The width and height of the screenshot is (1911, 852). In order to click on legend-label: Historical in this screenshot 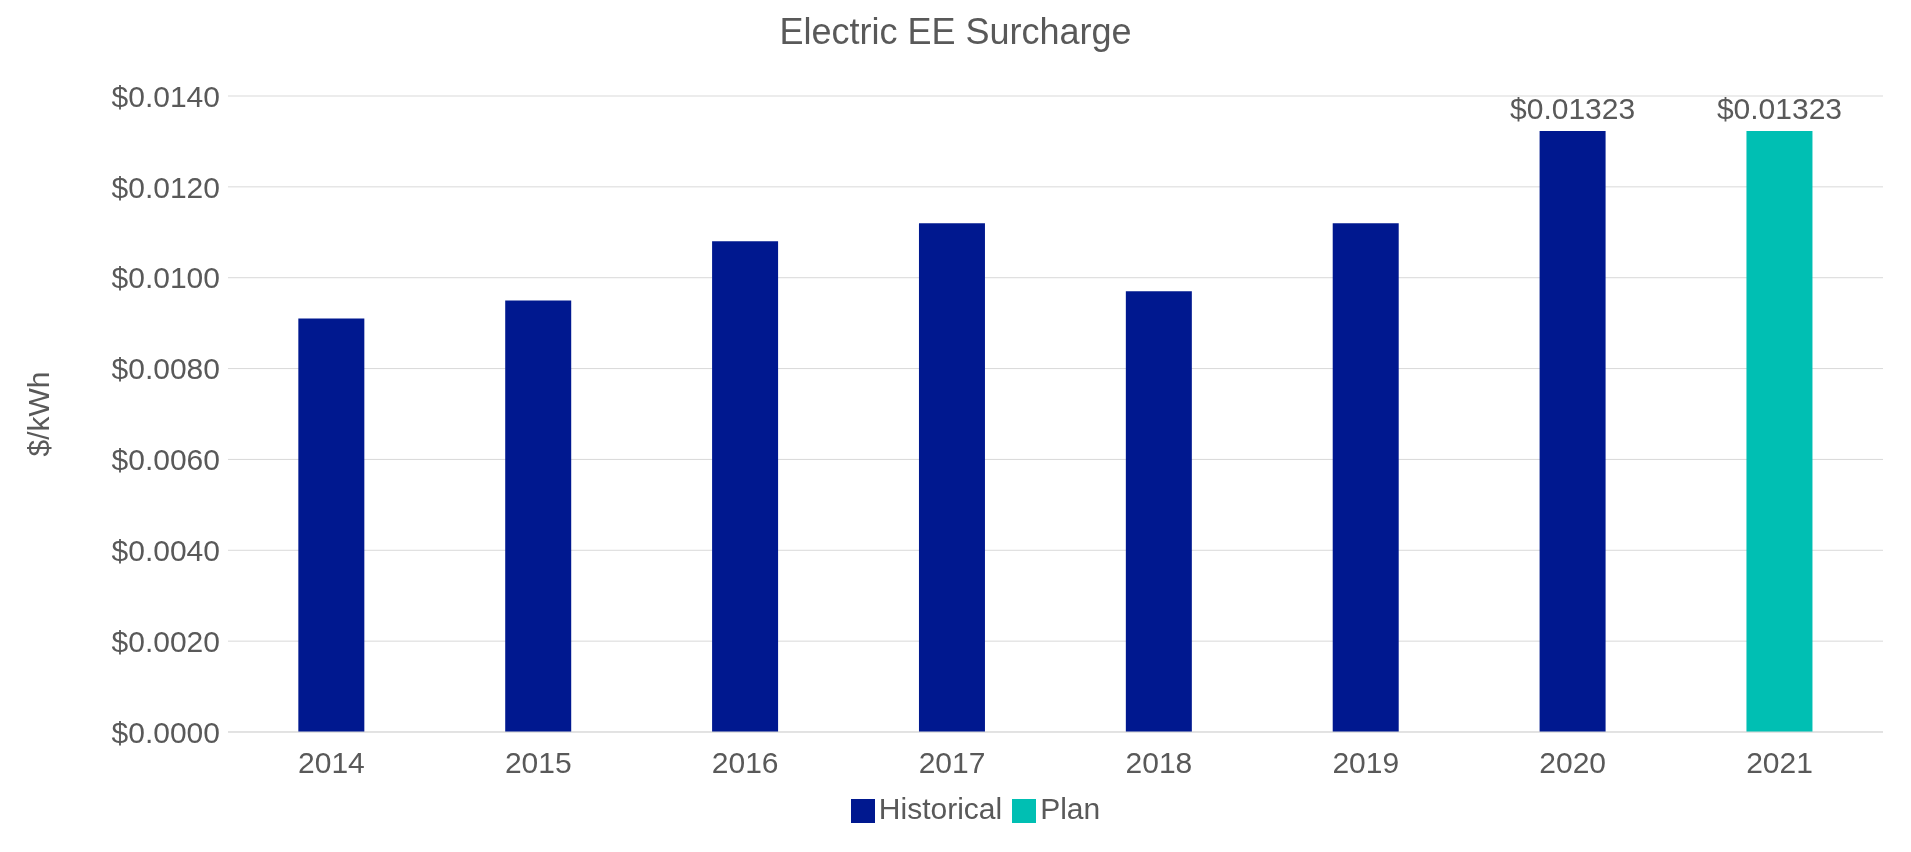, I will do `click(940, 808)`.